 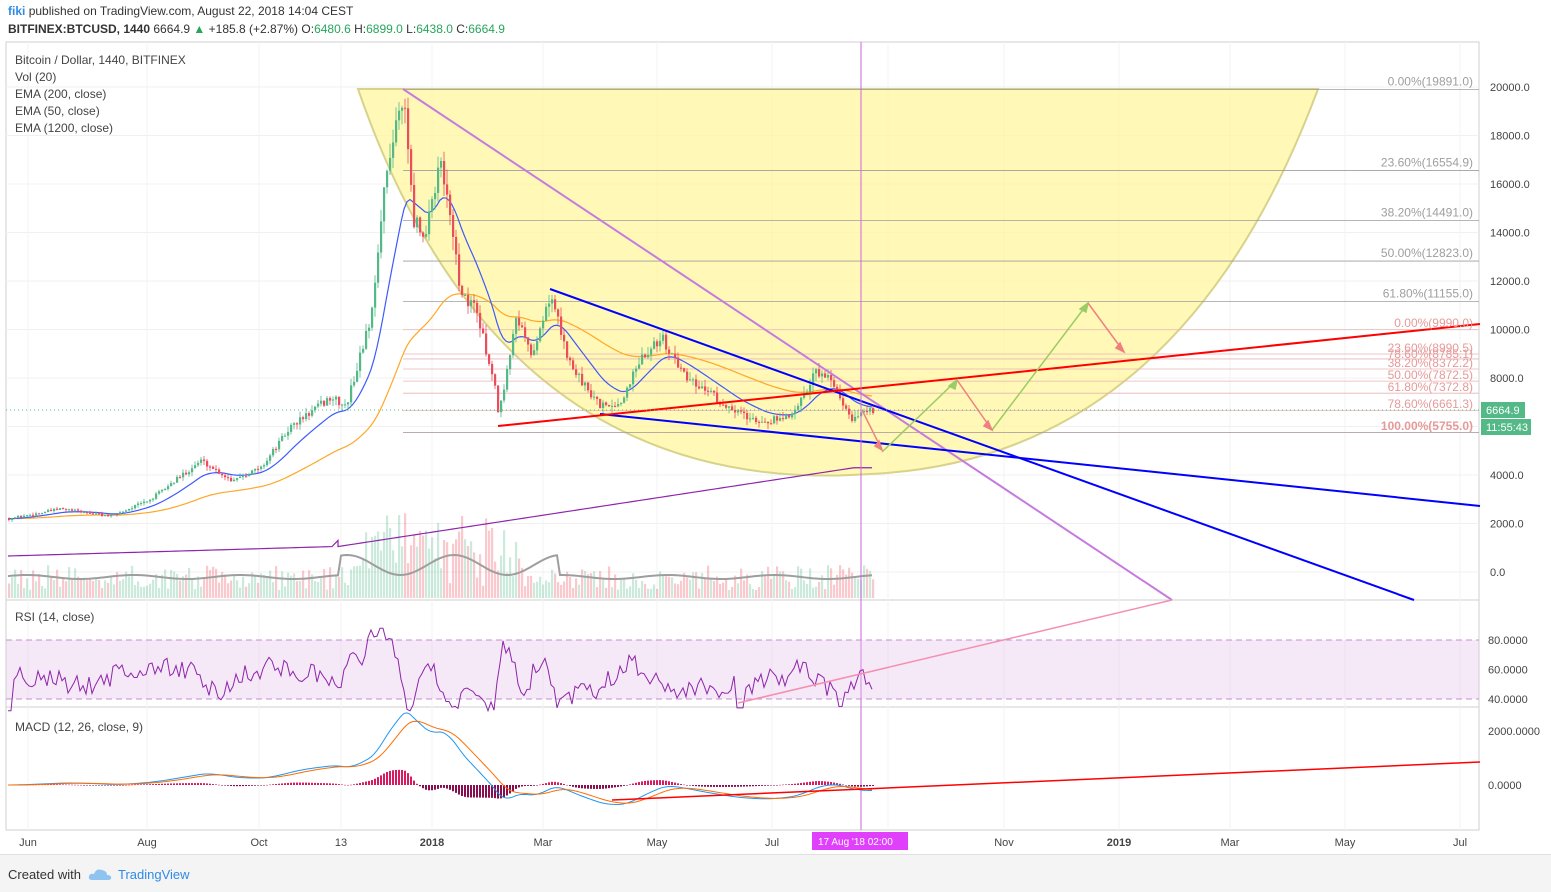 I want to click on legend-ema50: EMA (50, close), so click(x=57, y=111).